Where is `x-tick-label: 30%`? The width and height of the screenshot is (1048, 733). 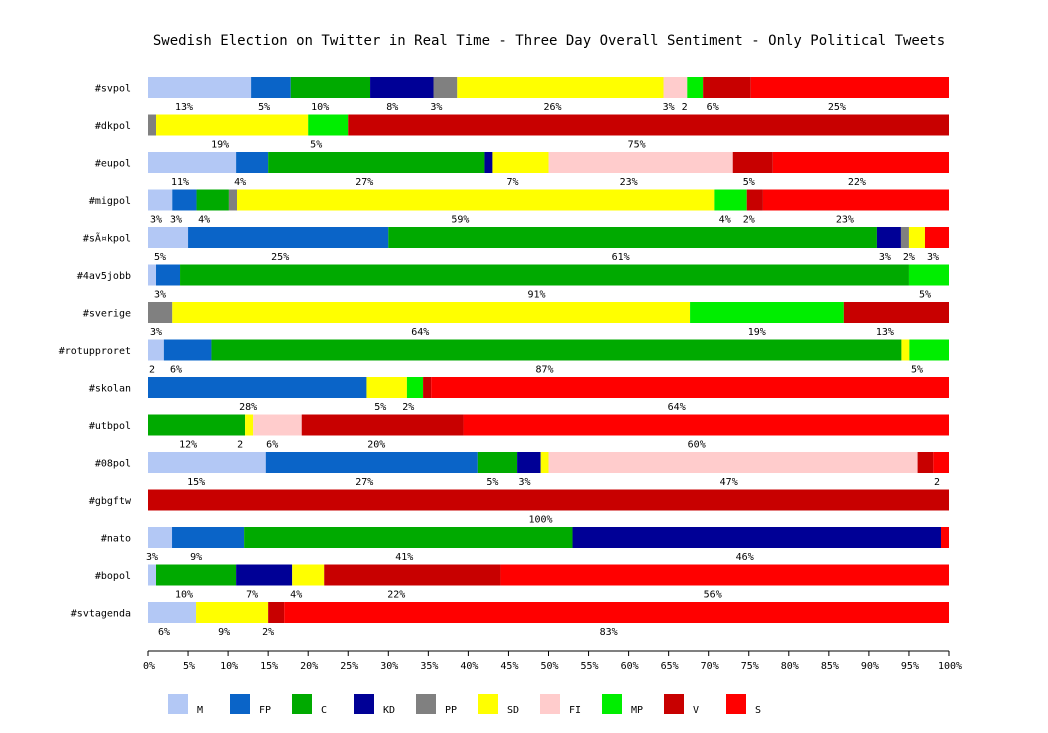 x-tick-label: 30% is located at coordinates (389, 666).